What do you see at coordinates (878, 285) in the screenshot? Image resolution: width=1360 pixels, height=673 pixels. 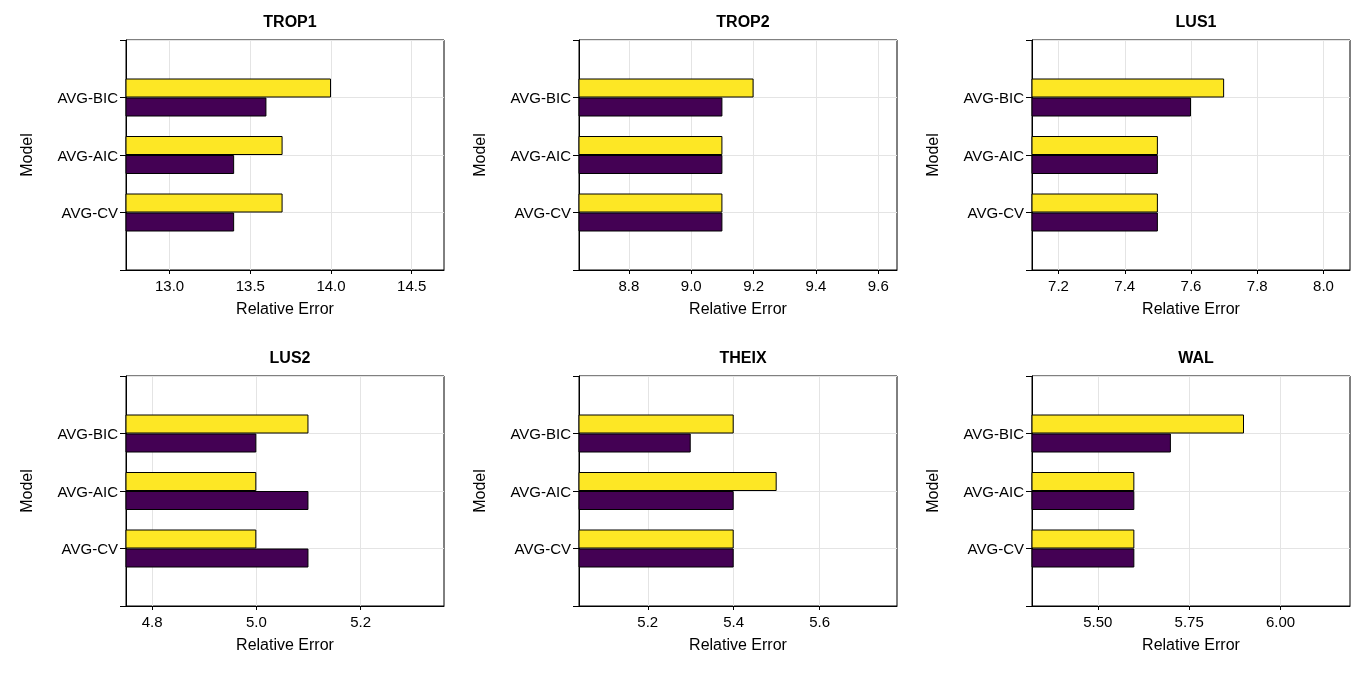 I see `x-tick-label: 9.6` at bounding box center [878, 285].